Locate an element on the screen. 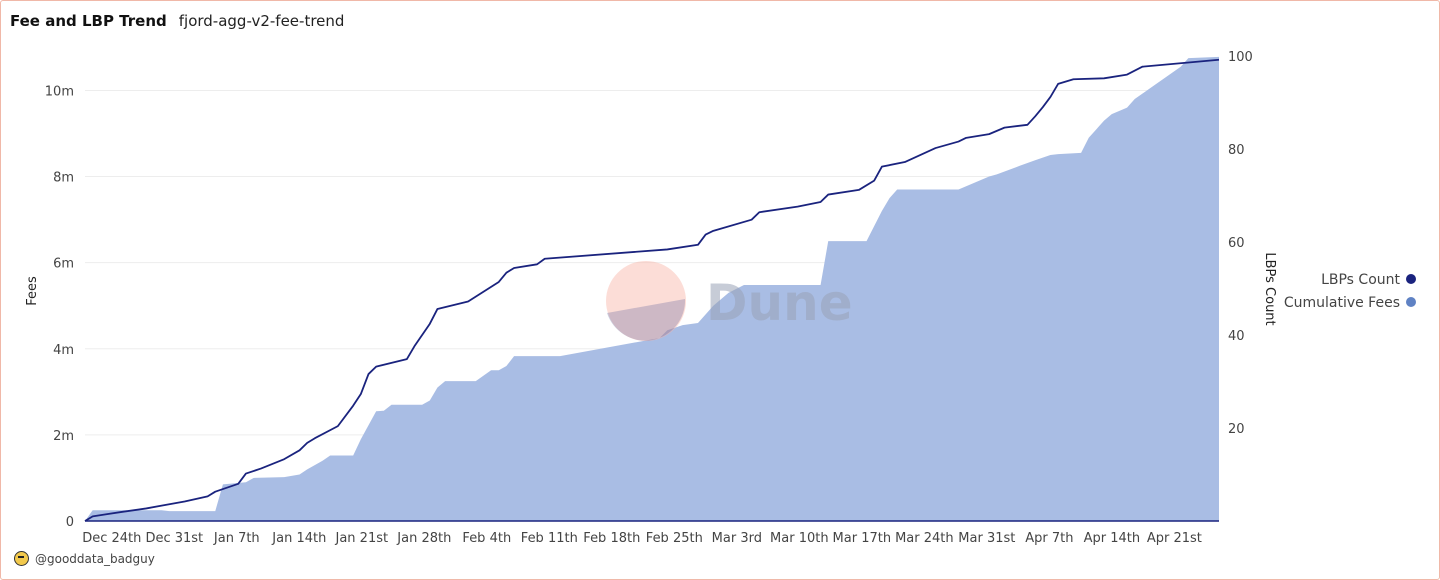 Image resolution: width=1440 pixels, height=580 pixels. dune-watermark: Dune is located at coordinates (729, 301).